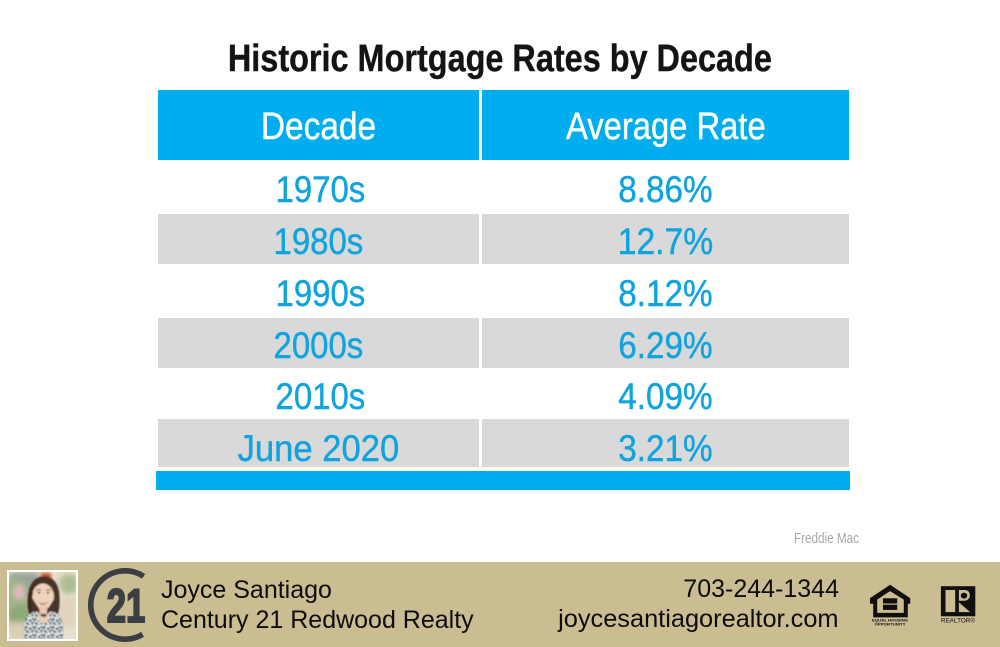 This screenshot has width=1000, height=647. I want to click on svg-text: REALTOR®, so click(958, 620).